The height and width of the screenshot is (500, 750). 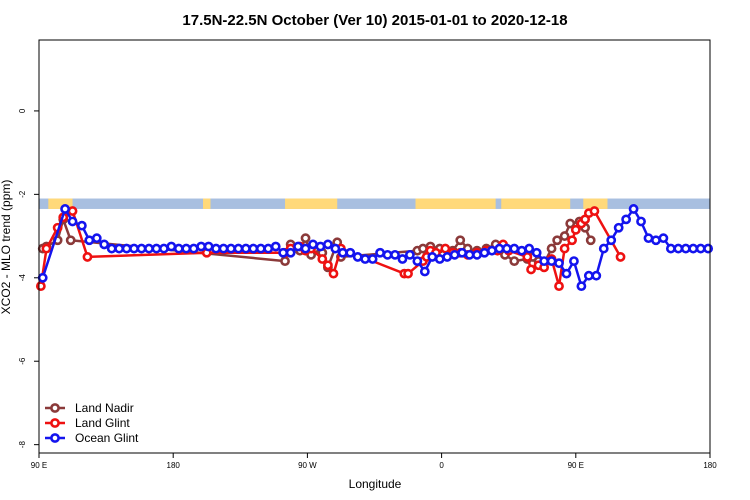 What do you see at coordinates (22, 278) in the screenshot?
I see `y-tick-label: -4` at bounding box center [22, 278].